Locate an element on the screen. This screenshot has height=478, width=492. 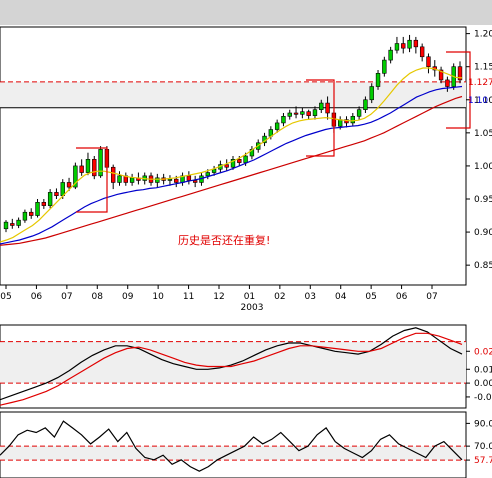
price-hline-blue-label: 1.10 is located at coordinates (478, 101).